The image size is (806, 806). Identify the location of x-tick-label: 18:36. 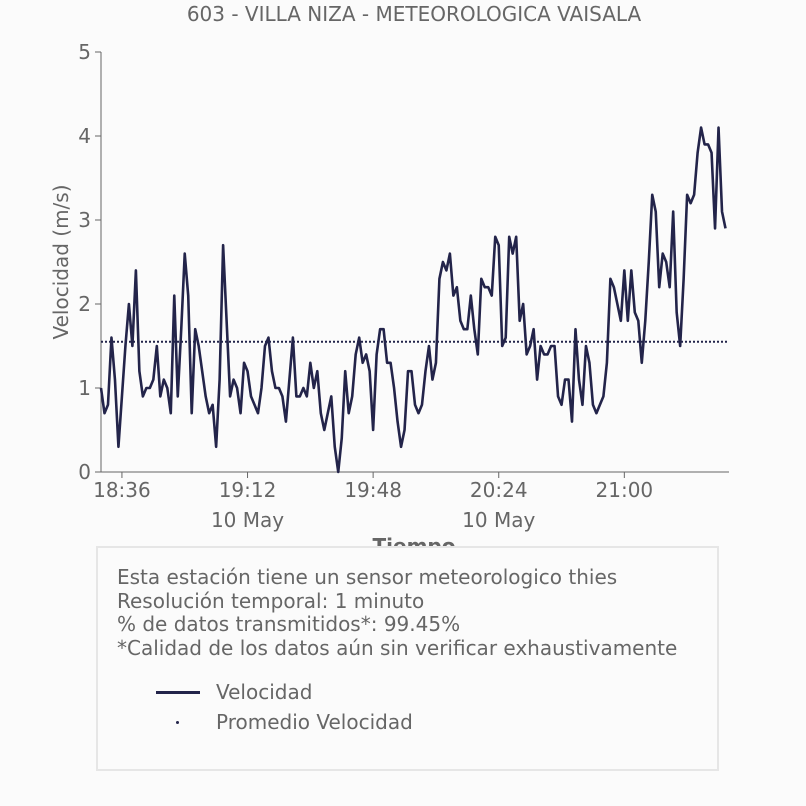
(122, 490).